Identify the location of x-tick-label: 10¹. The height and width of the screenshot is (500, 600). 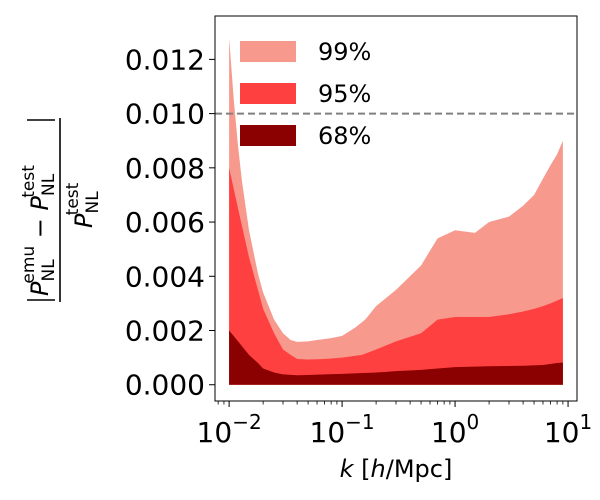
(568, 429).